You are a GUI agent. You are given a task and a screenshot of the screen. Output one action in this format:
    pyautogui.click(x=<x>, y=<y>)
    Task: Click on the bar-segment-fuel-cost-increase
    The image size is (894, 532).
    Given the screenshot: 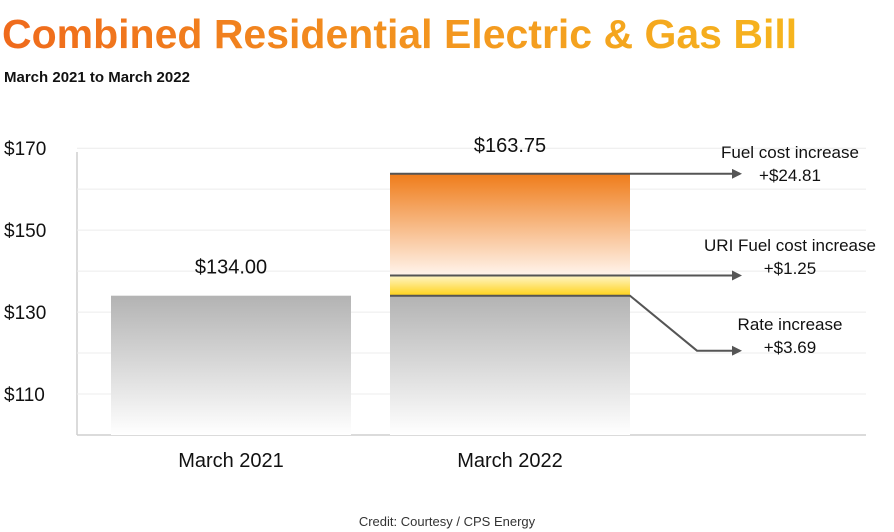 What is the action you would take?
    pyautogui.click(x=510, y=224)
    